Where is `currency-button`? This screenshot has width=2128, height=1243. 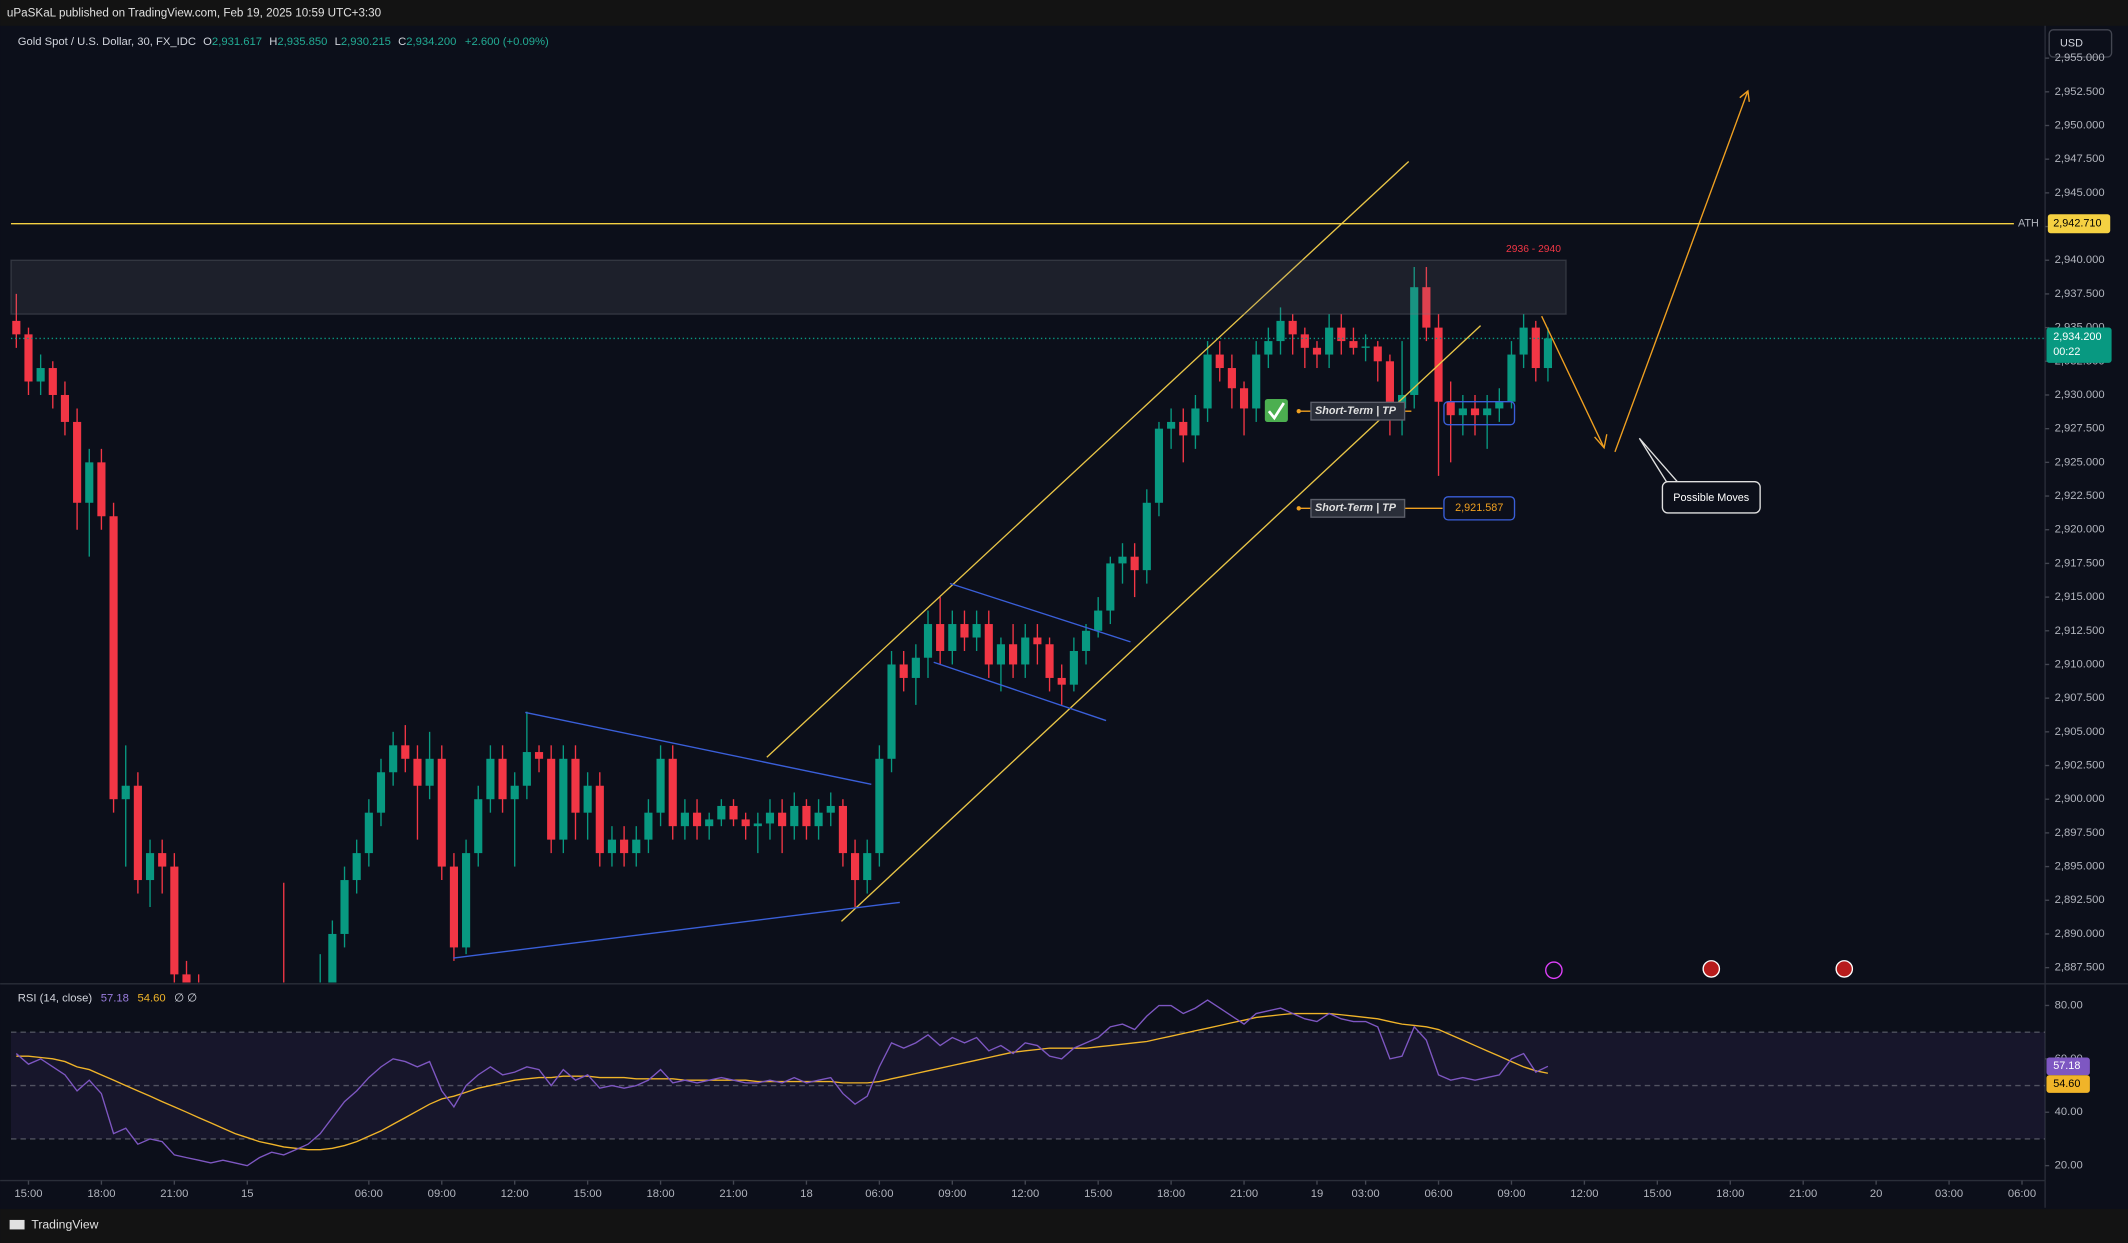
currency-button is located at coordinates (2080, 43).